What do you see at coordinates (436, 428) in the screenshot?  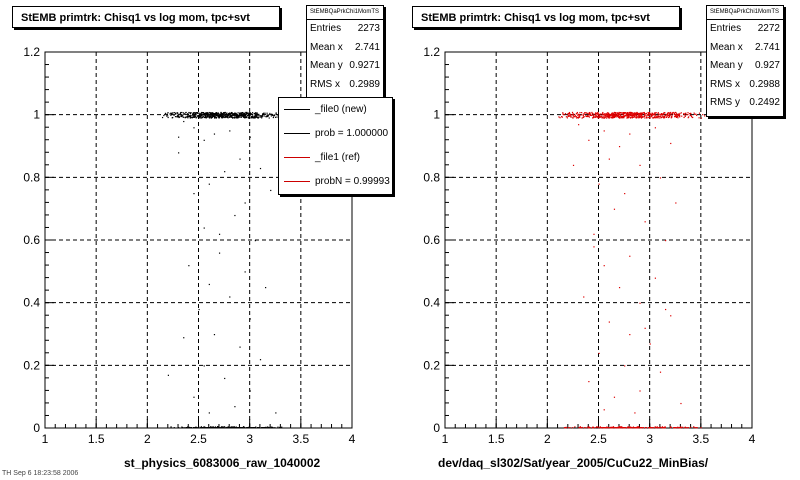 I see `y-tick-label: 0` at bounding box center [436, 428].